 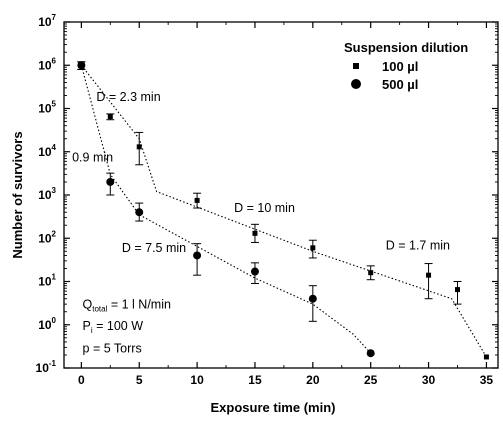 I want to click on condition-label: Pi = 100 W, so click(x=113, y=327).